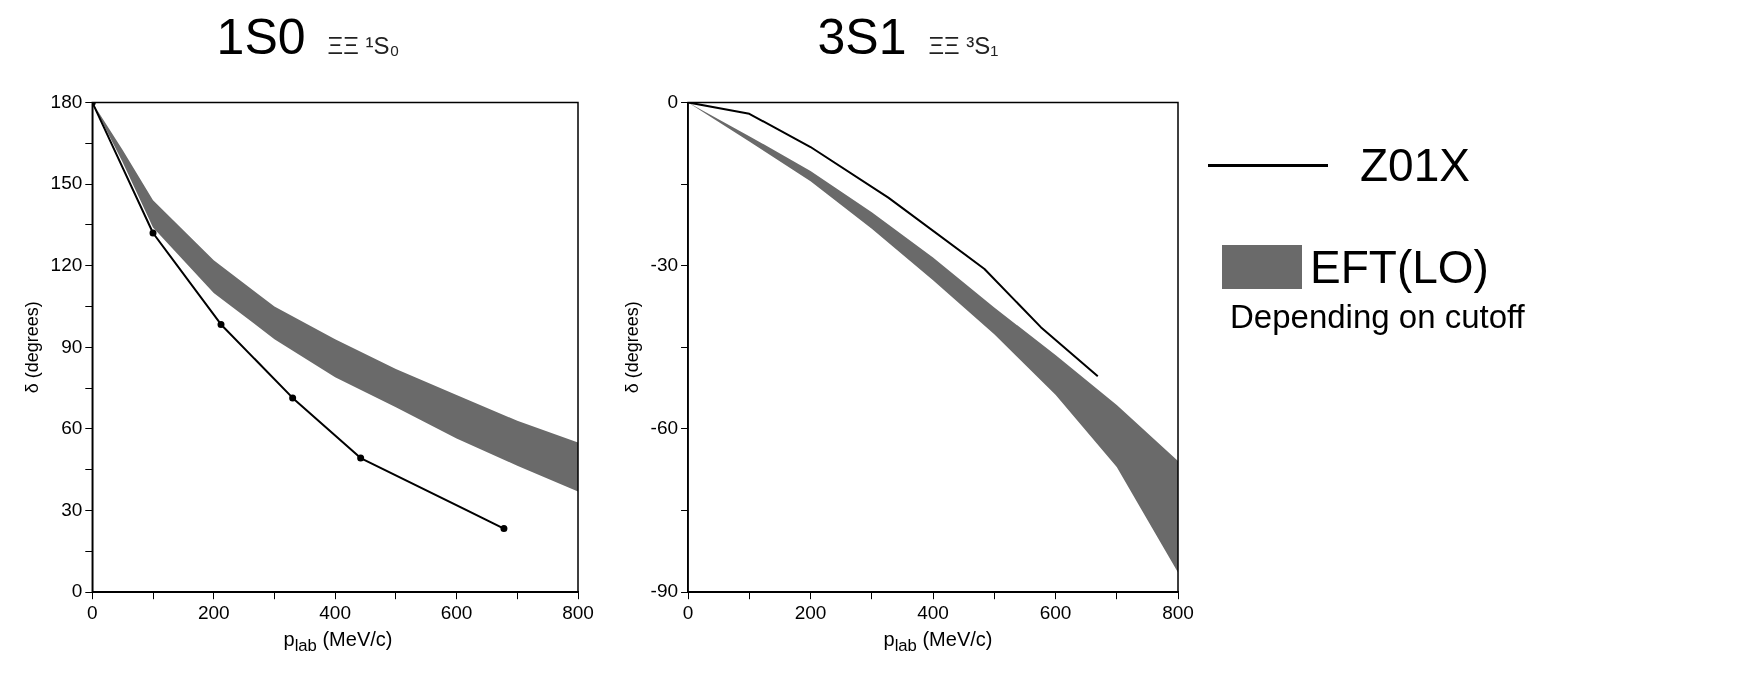 This screenshot has height=694, width=1742. Describe the element at coordinates (72, 346) in the screenshot. I see `y-tick-label: 90` at that location.